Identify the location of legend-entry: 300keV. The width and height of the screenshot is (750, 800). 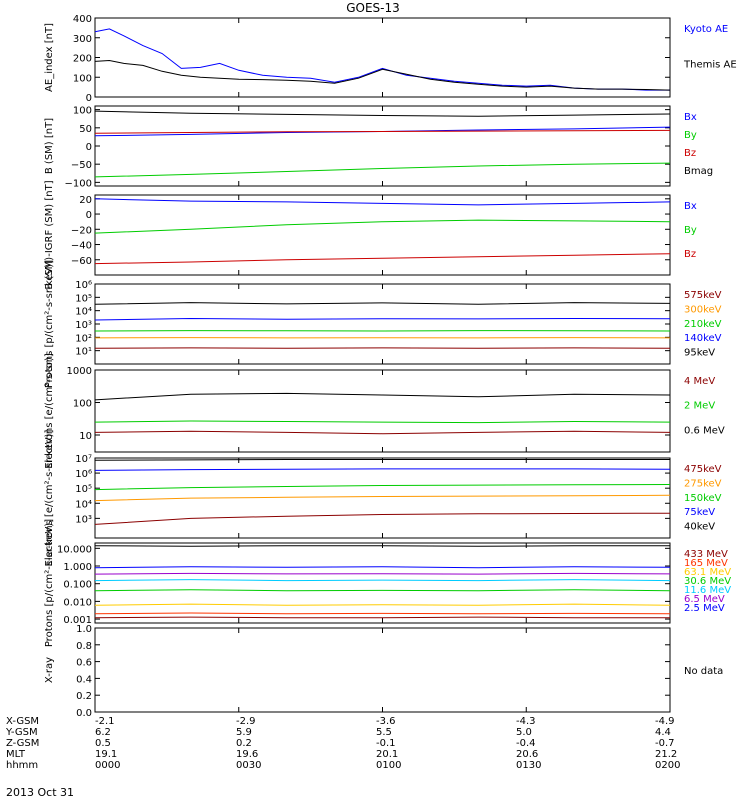
(703, 309).